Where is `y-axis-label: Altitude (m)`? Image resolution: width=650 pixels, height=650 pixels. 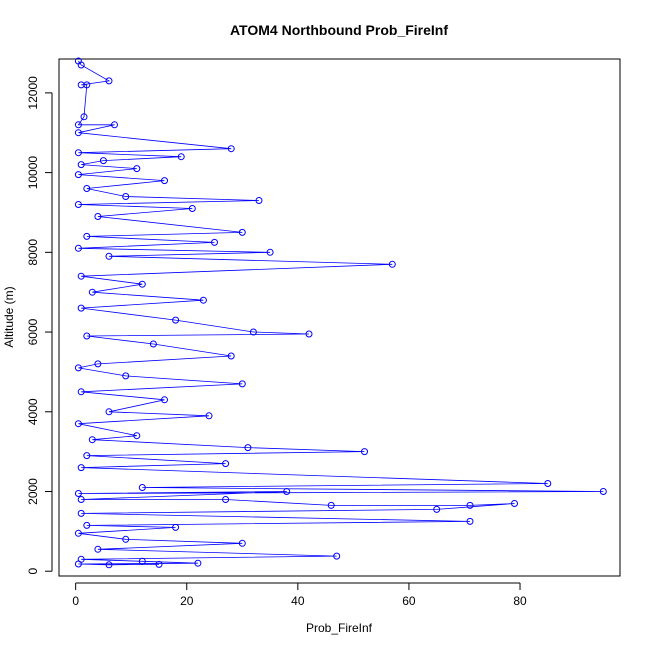 y-axis-label: Altitude (m) is located at coordinates (9, 316).